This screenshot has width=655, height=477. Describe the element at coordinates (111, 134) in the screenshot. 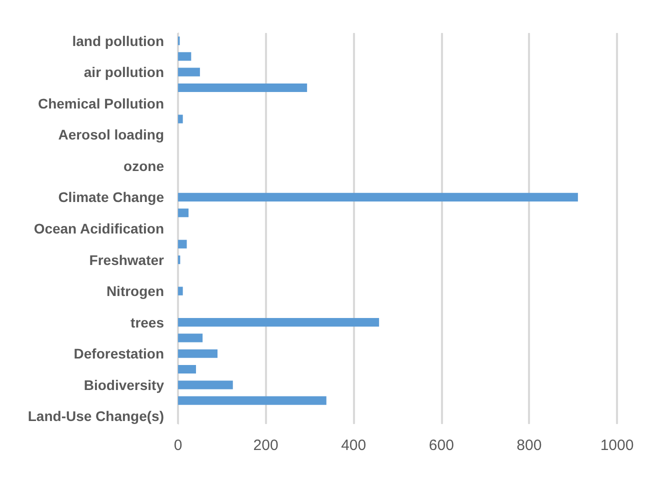

I see `y-tick-label: Aerosol loading` at that location.